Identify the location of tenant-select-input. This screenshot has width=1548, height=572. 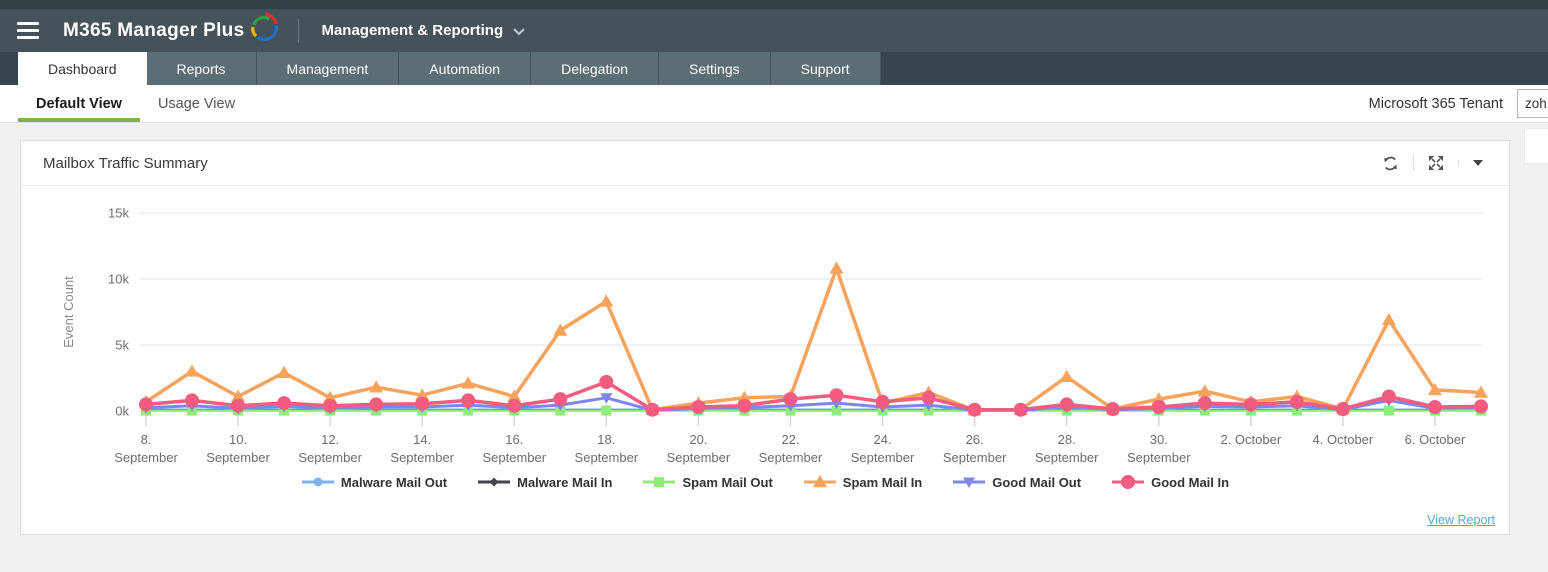
(1532, 103).